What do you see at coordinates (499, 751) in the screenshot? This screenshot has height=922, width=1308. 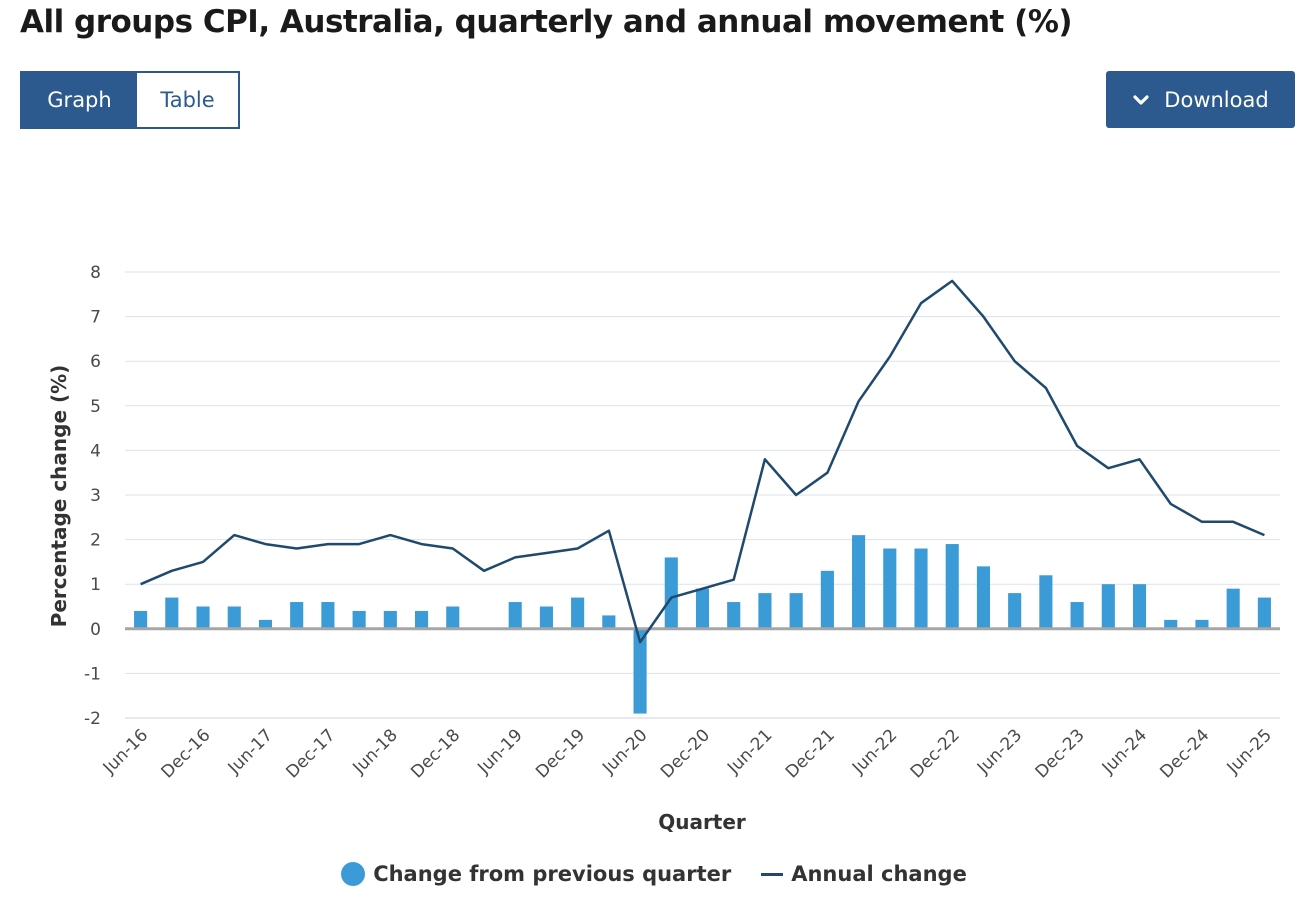 I see `x-tick-label: Jun-19` at bounding box center [499, 751].